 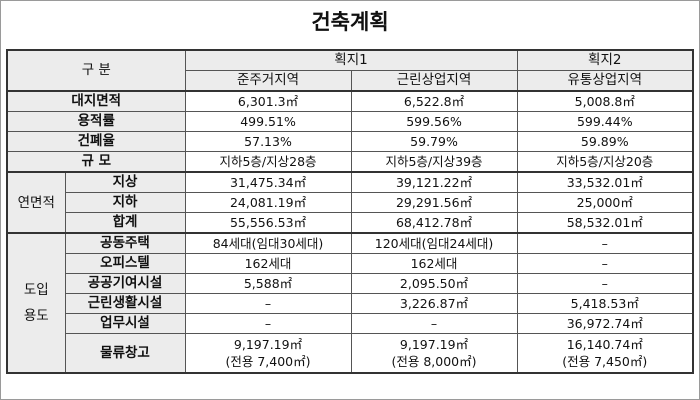 I want to click on group-header: 획지2, so click(x=605, y=60).